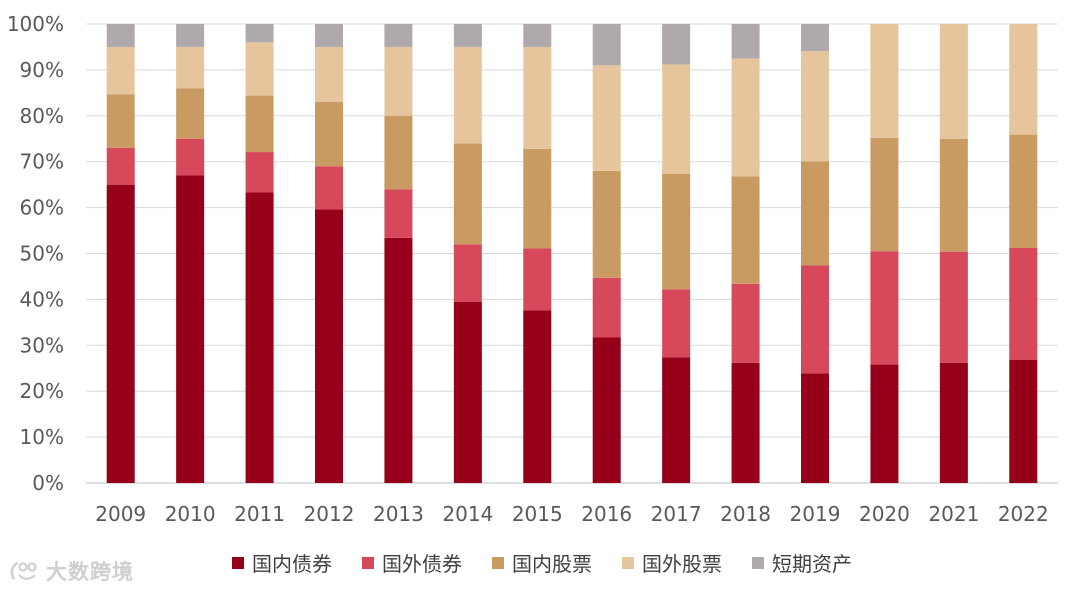 This screenshot has height=589, width=1080. What do you see at coordinates (190, 514) in the screenshot?
I see `x-tick-label: 2010` at bounding box center [190, 514].